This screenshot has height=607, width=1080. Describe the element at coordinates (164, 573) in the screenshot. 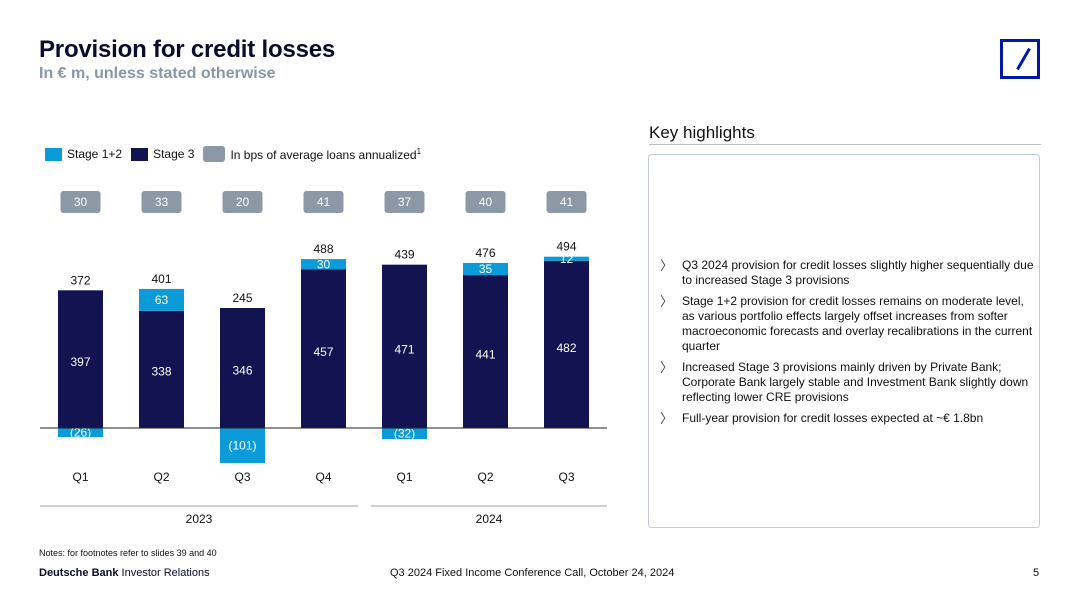

I see `footer-brand-suffix: Investor Relations` at that location.